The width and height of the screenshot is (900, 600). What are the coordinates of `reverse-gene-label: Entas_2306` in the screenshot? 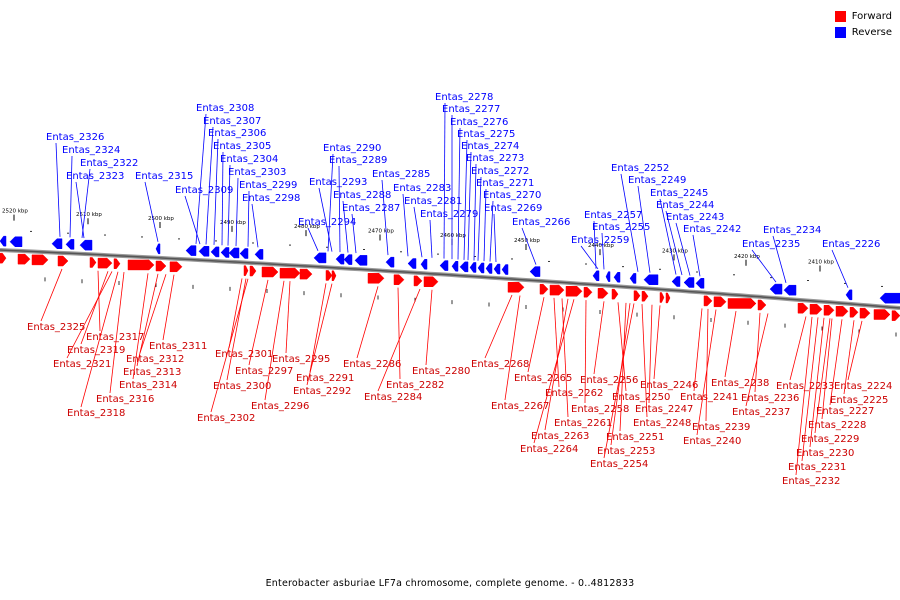 It's located at (237, 133).